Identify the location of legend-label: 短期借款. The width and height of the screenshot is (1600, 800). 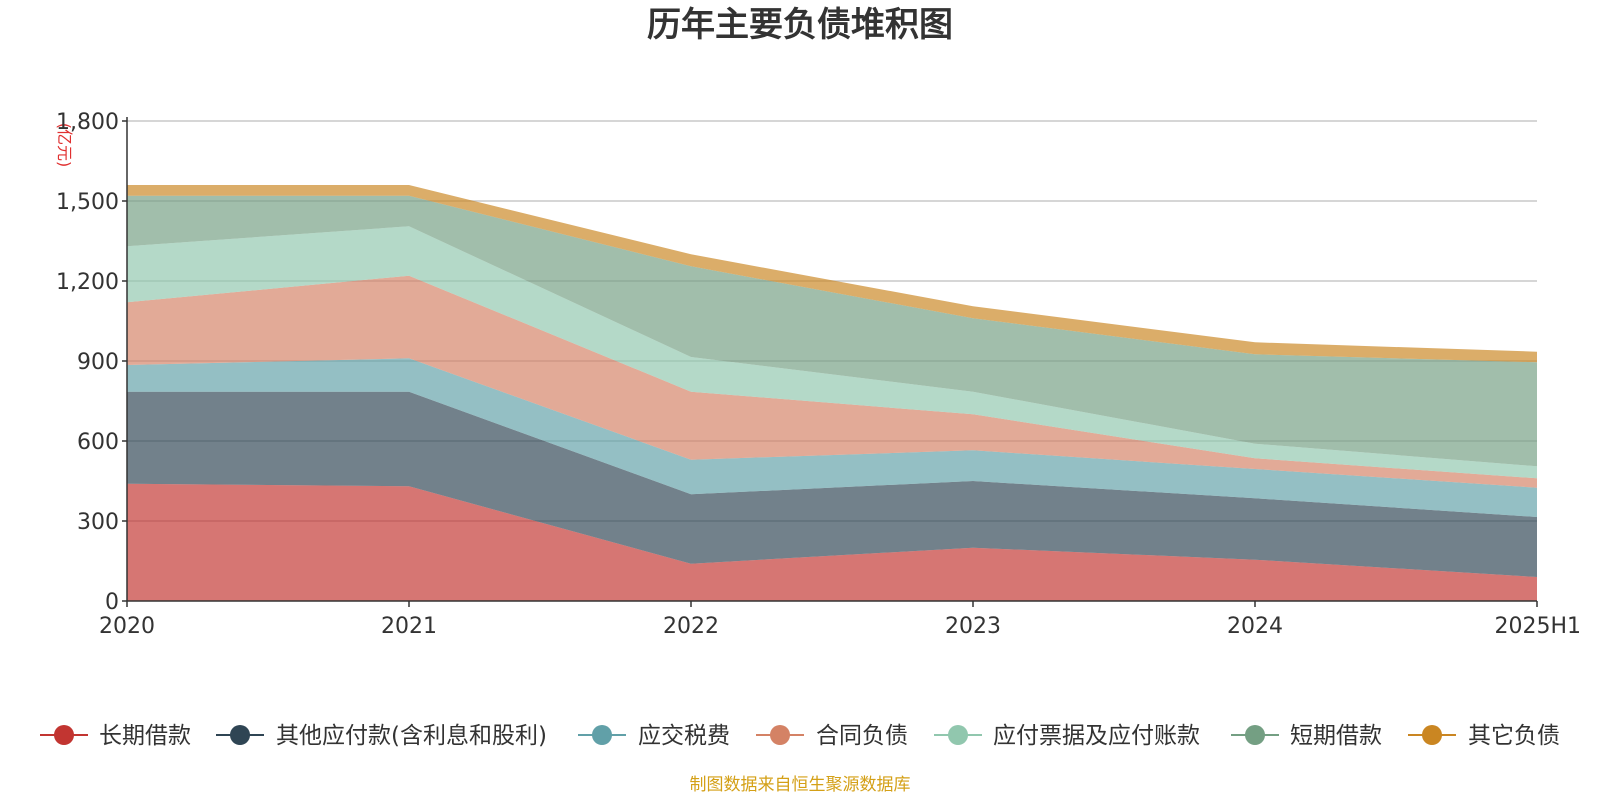
(1336, 736).